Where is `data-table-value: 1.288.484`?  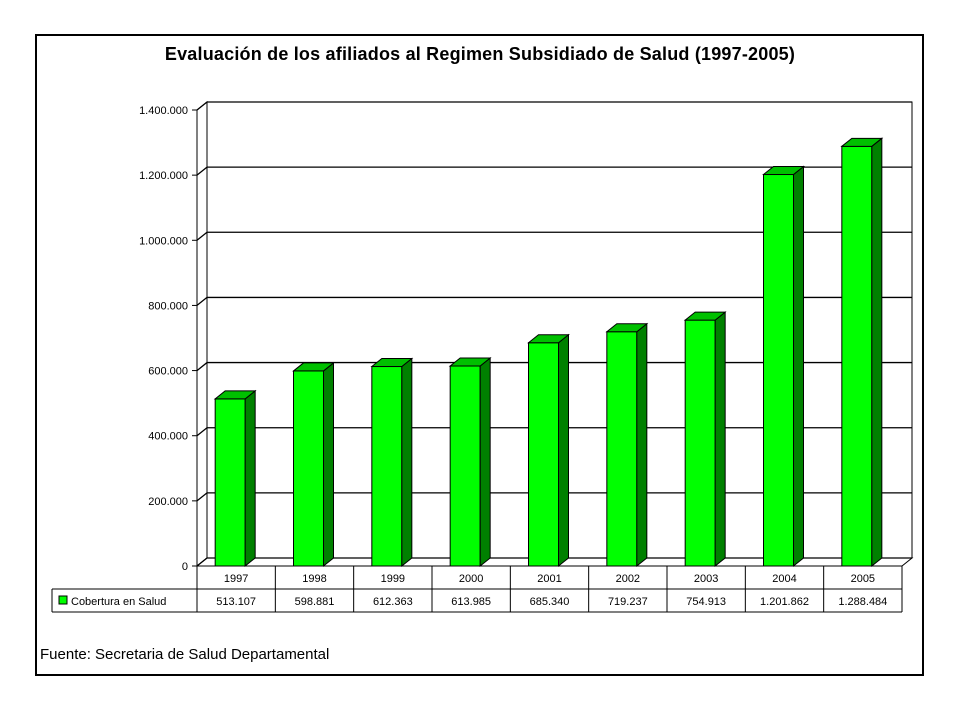 data-table-value: 1.288.484 is located at coordinates (862, 602).